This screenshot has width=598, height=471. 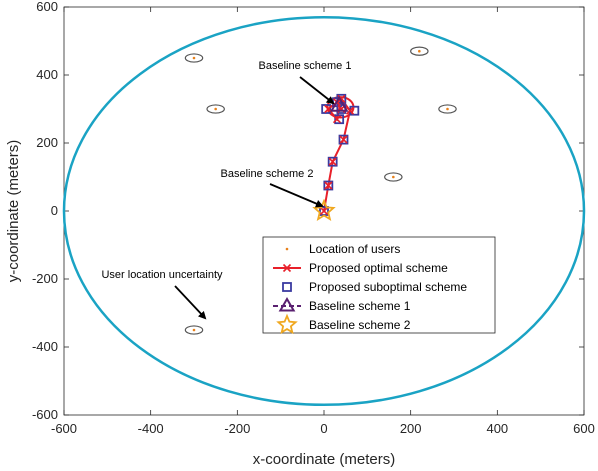 I want to click on legend-item: Proposed suboptimal scheme, so click(x=374, y=287).